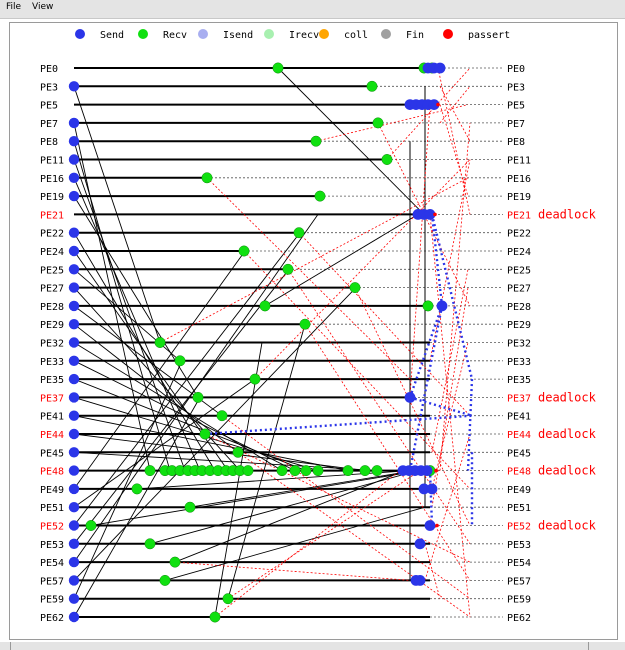  I want to click on pe-label-right: PE53, so click(519, 545).